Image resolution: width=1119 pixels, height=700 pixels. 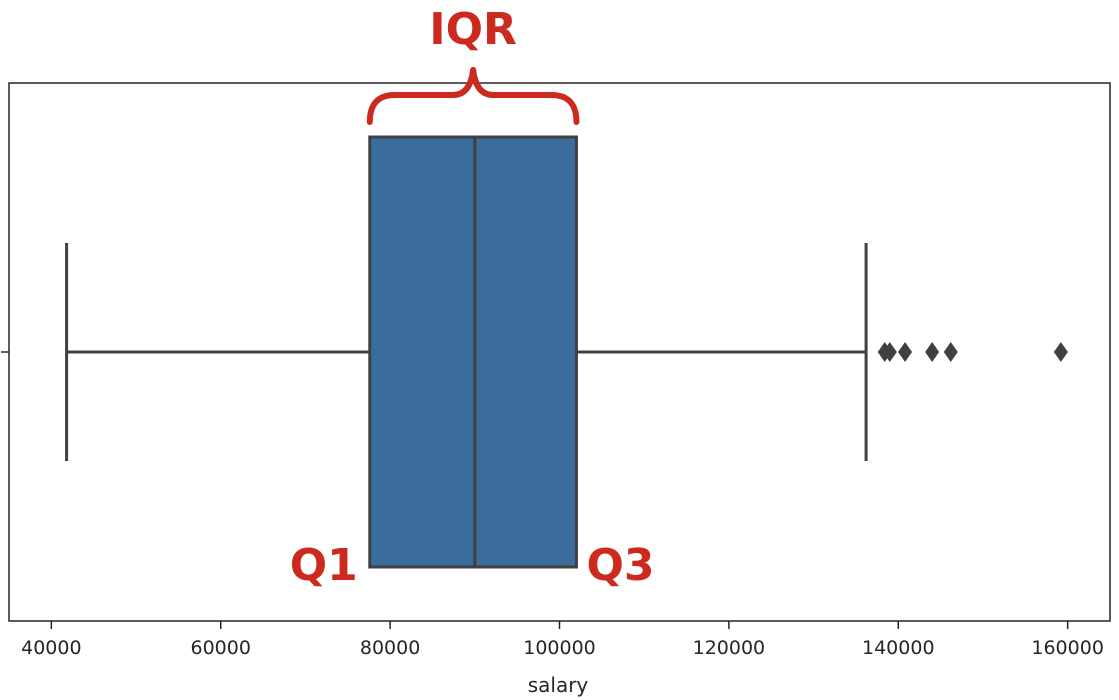 I want to click on x-tick-label: 160000, so click(x=1067, y=648).